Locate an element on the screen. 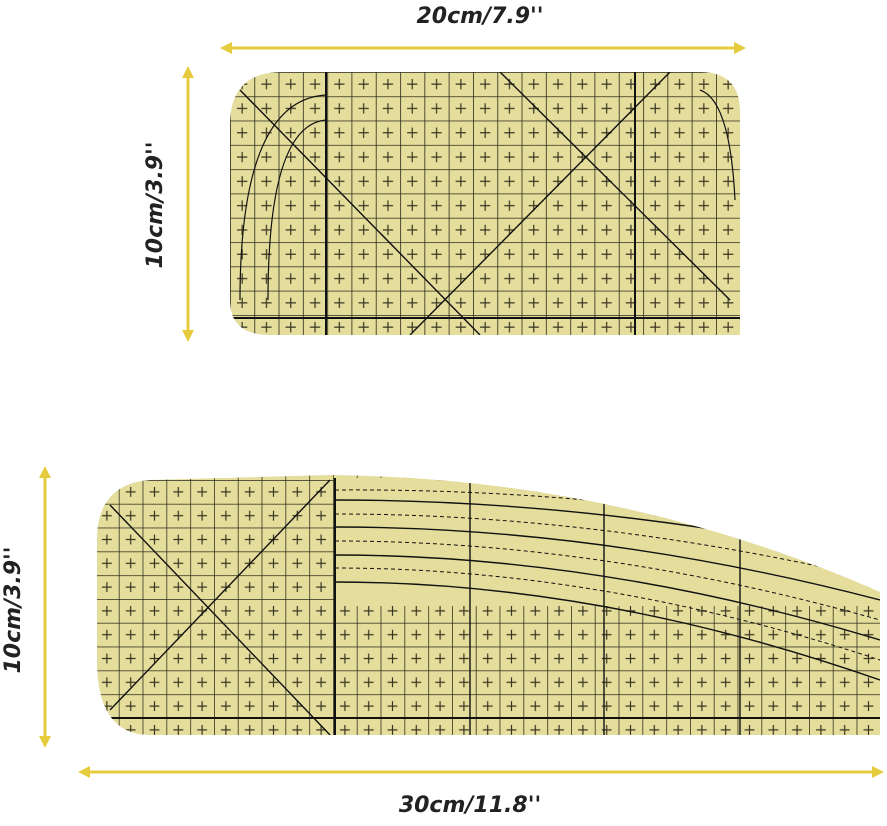 The image size is (887, 826). top-width-label: 20cm/7.9'' is located at coordinates (479, 16).